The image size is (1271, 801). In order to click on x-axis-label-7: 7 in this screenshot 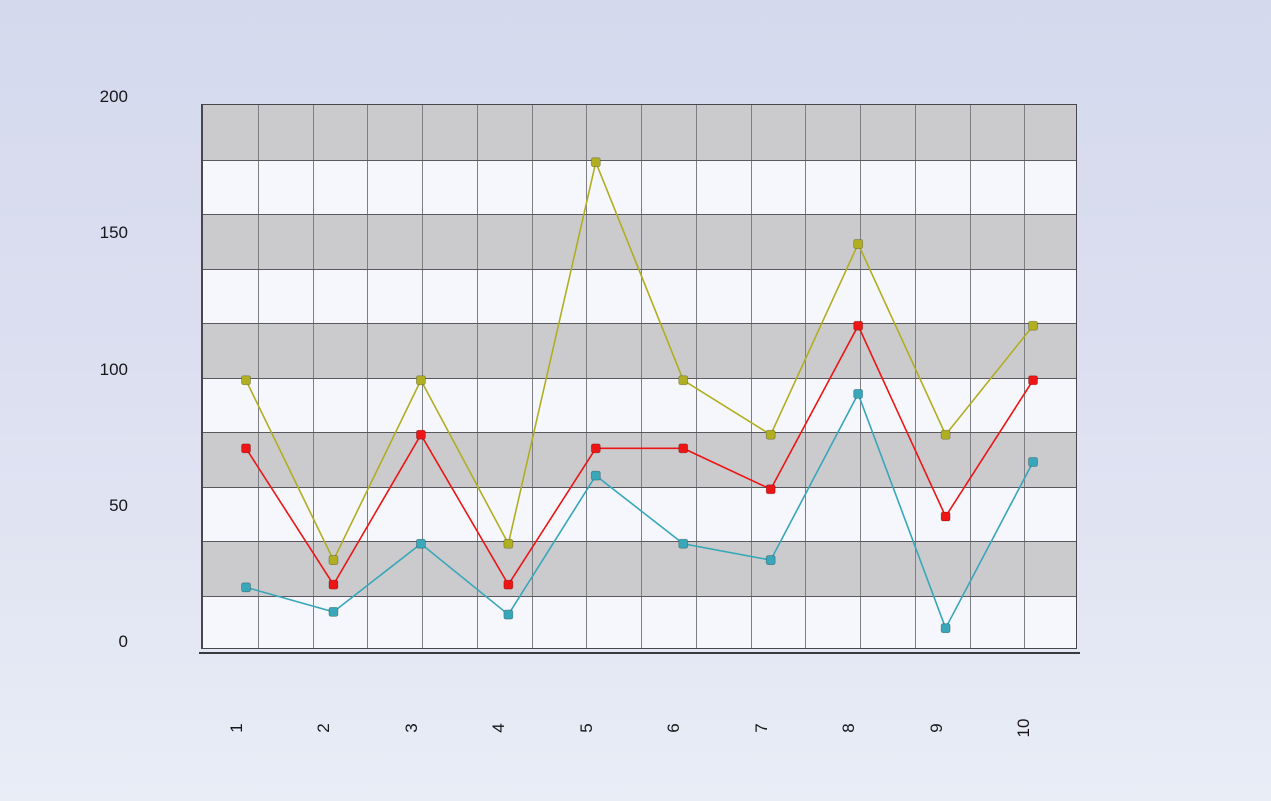, I will do `click(761, 728)`.